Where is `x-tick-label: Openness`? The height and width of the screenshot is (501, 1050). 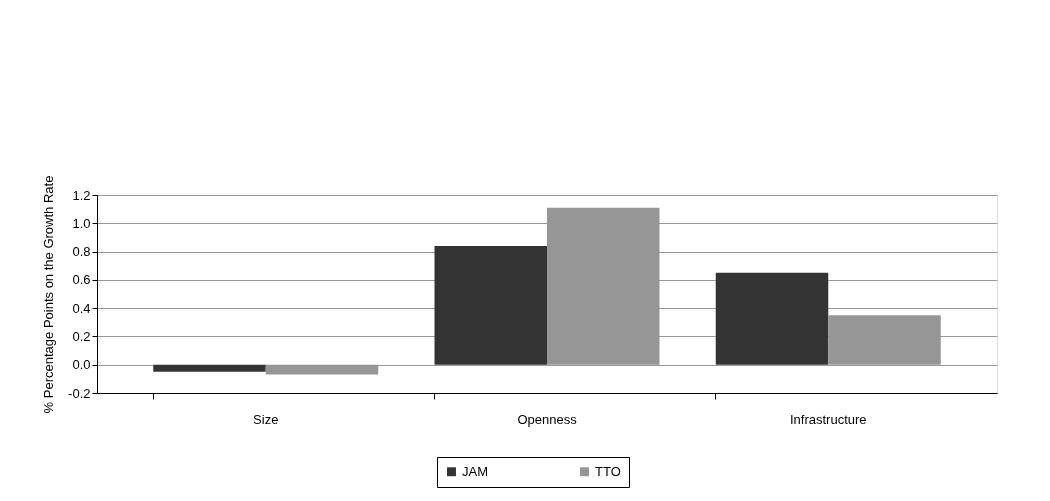
x-tick-label: Openness is located at coordinates (547, 419).